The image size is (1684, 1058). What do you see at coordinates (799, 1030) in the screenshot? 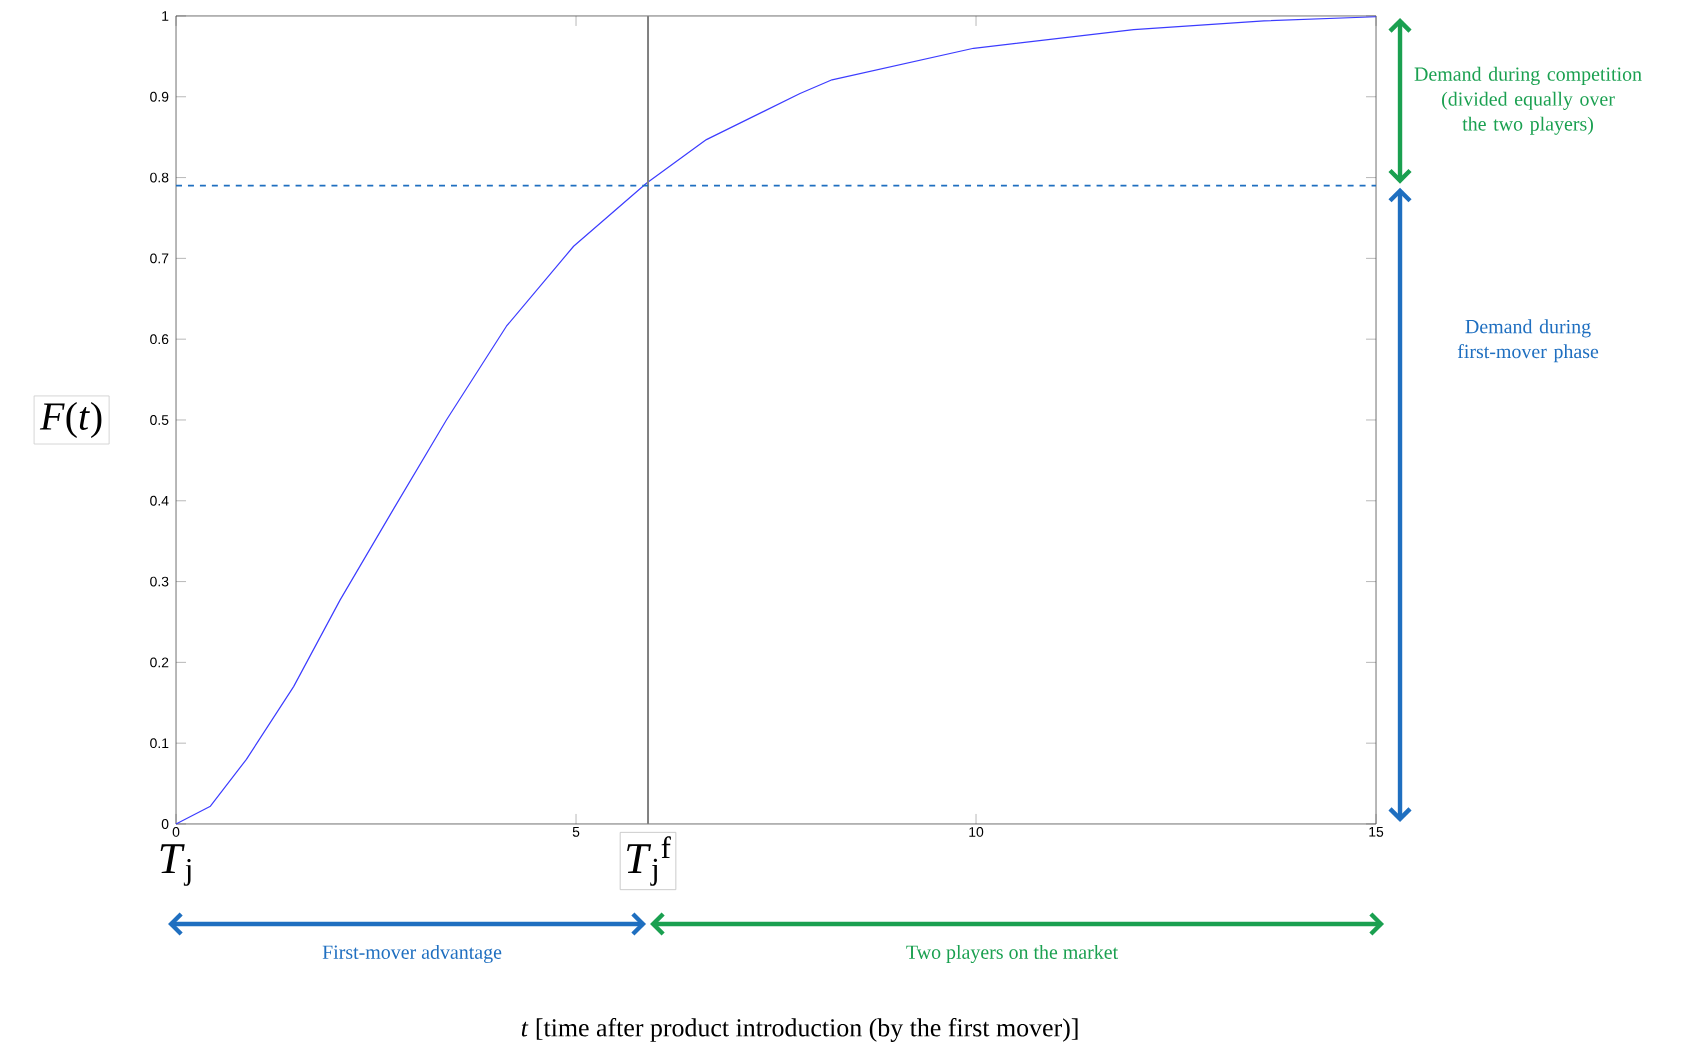
I see `text: t [time after product introduction (by the first mover)]` at bounding box center [799, 1030].